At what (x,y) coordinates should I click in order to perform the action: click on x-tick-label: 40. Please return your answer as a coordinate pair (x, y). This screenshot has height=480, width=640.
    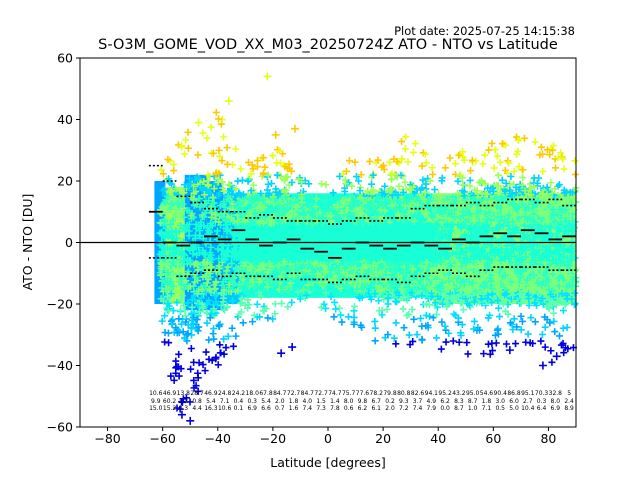
    Looking at the image, I should click on (438, 438).